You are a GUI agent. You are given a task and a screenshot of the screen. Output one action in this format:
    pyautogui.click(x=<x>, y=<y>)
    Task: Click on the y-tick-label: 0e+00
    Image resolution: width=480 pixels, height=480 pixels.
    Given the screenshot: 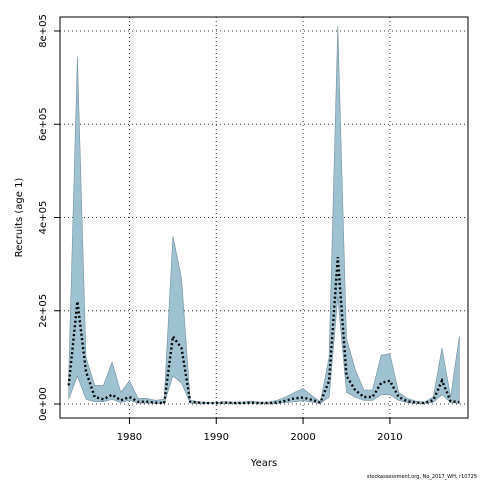 What is the action you would take?
    pyautogui.click(x=43, y=404)
    